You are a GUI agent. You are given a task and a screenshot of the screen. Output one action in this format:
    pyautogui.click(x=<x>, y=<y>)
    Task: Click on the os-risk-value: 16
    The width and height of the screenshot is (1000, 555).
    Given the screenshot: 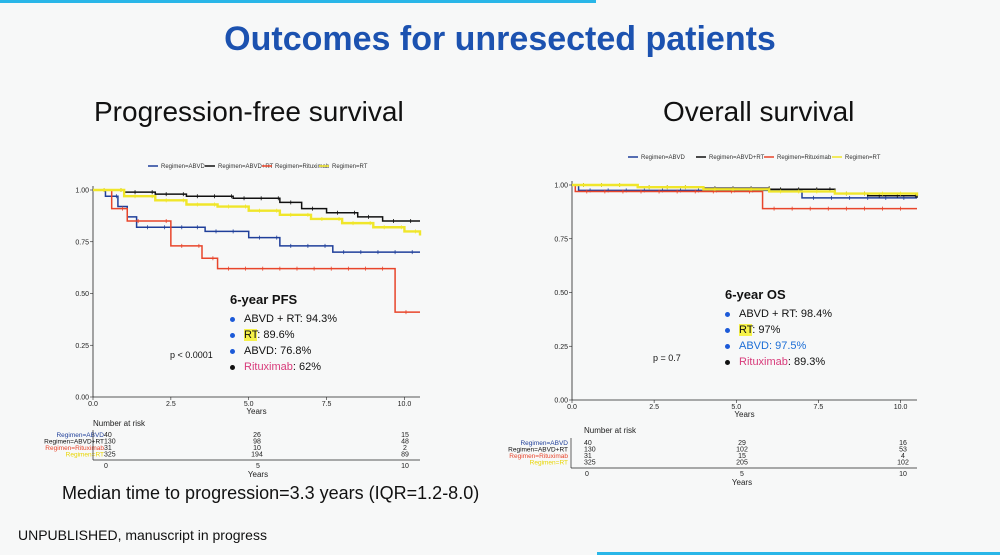 What is the action you would take?
    pyautogui.click(x=903, y=443)
    